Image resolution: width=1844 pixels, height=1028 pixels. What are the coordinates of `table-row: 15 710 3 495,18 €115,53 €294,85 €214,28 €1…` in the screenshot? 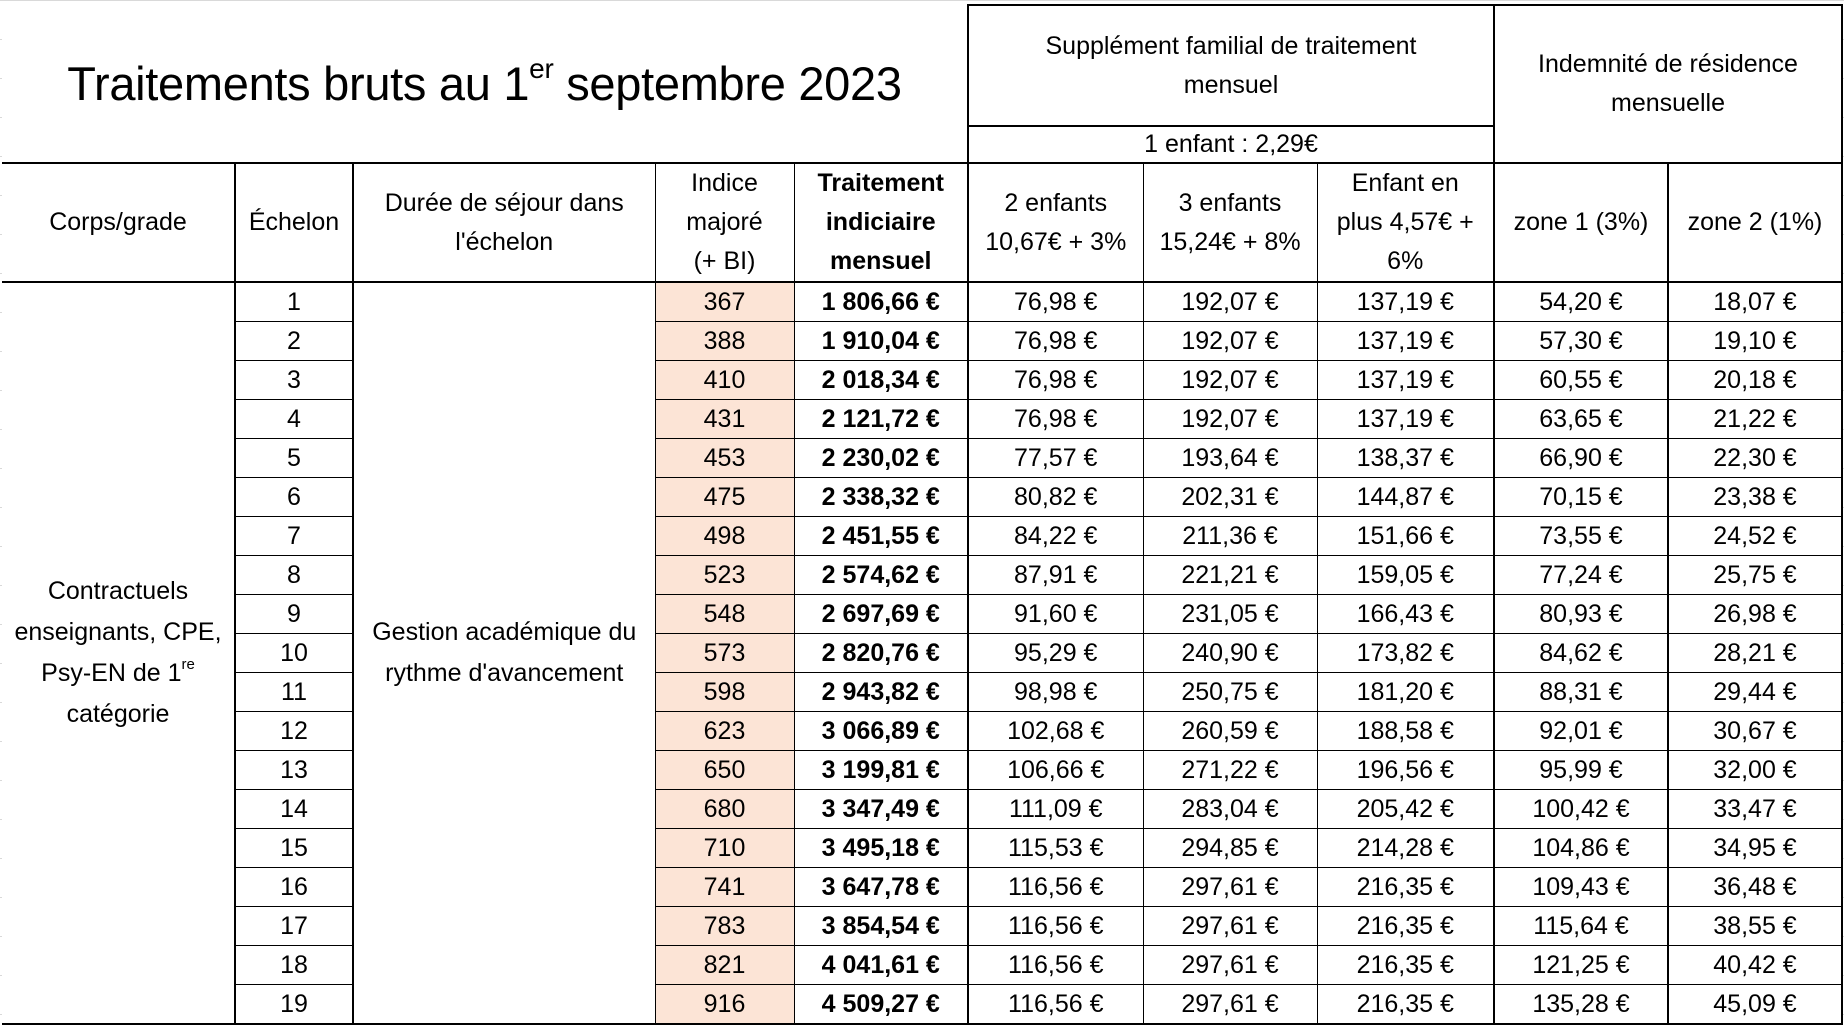 It's located at (922, 848).